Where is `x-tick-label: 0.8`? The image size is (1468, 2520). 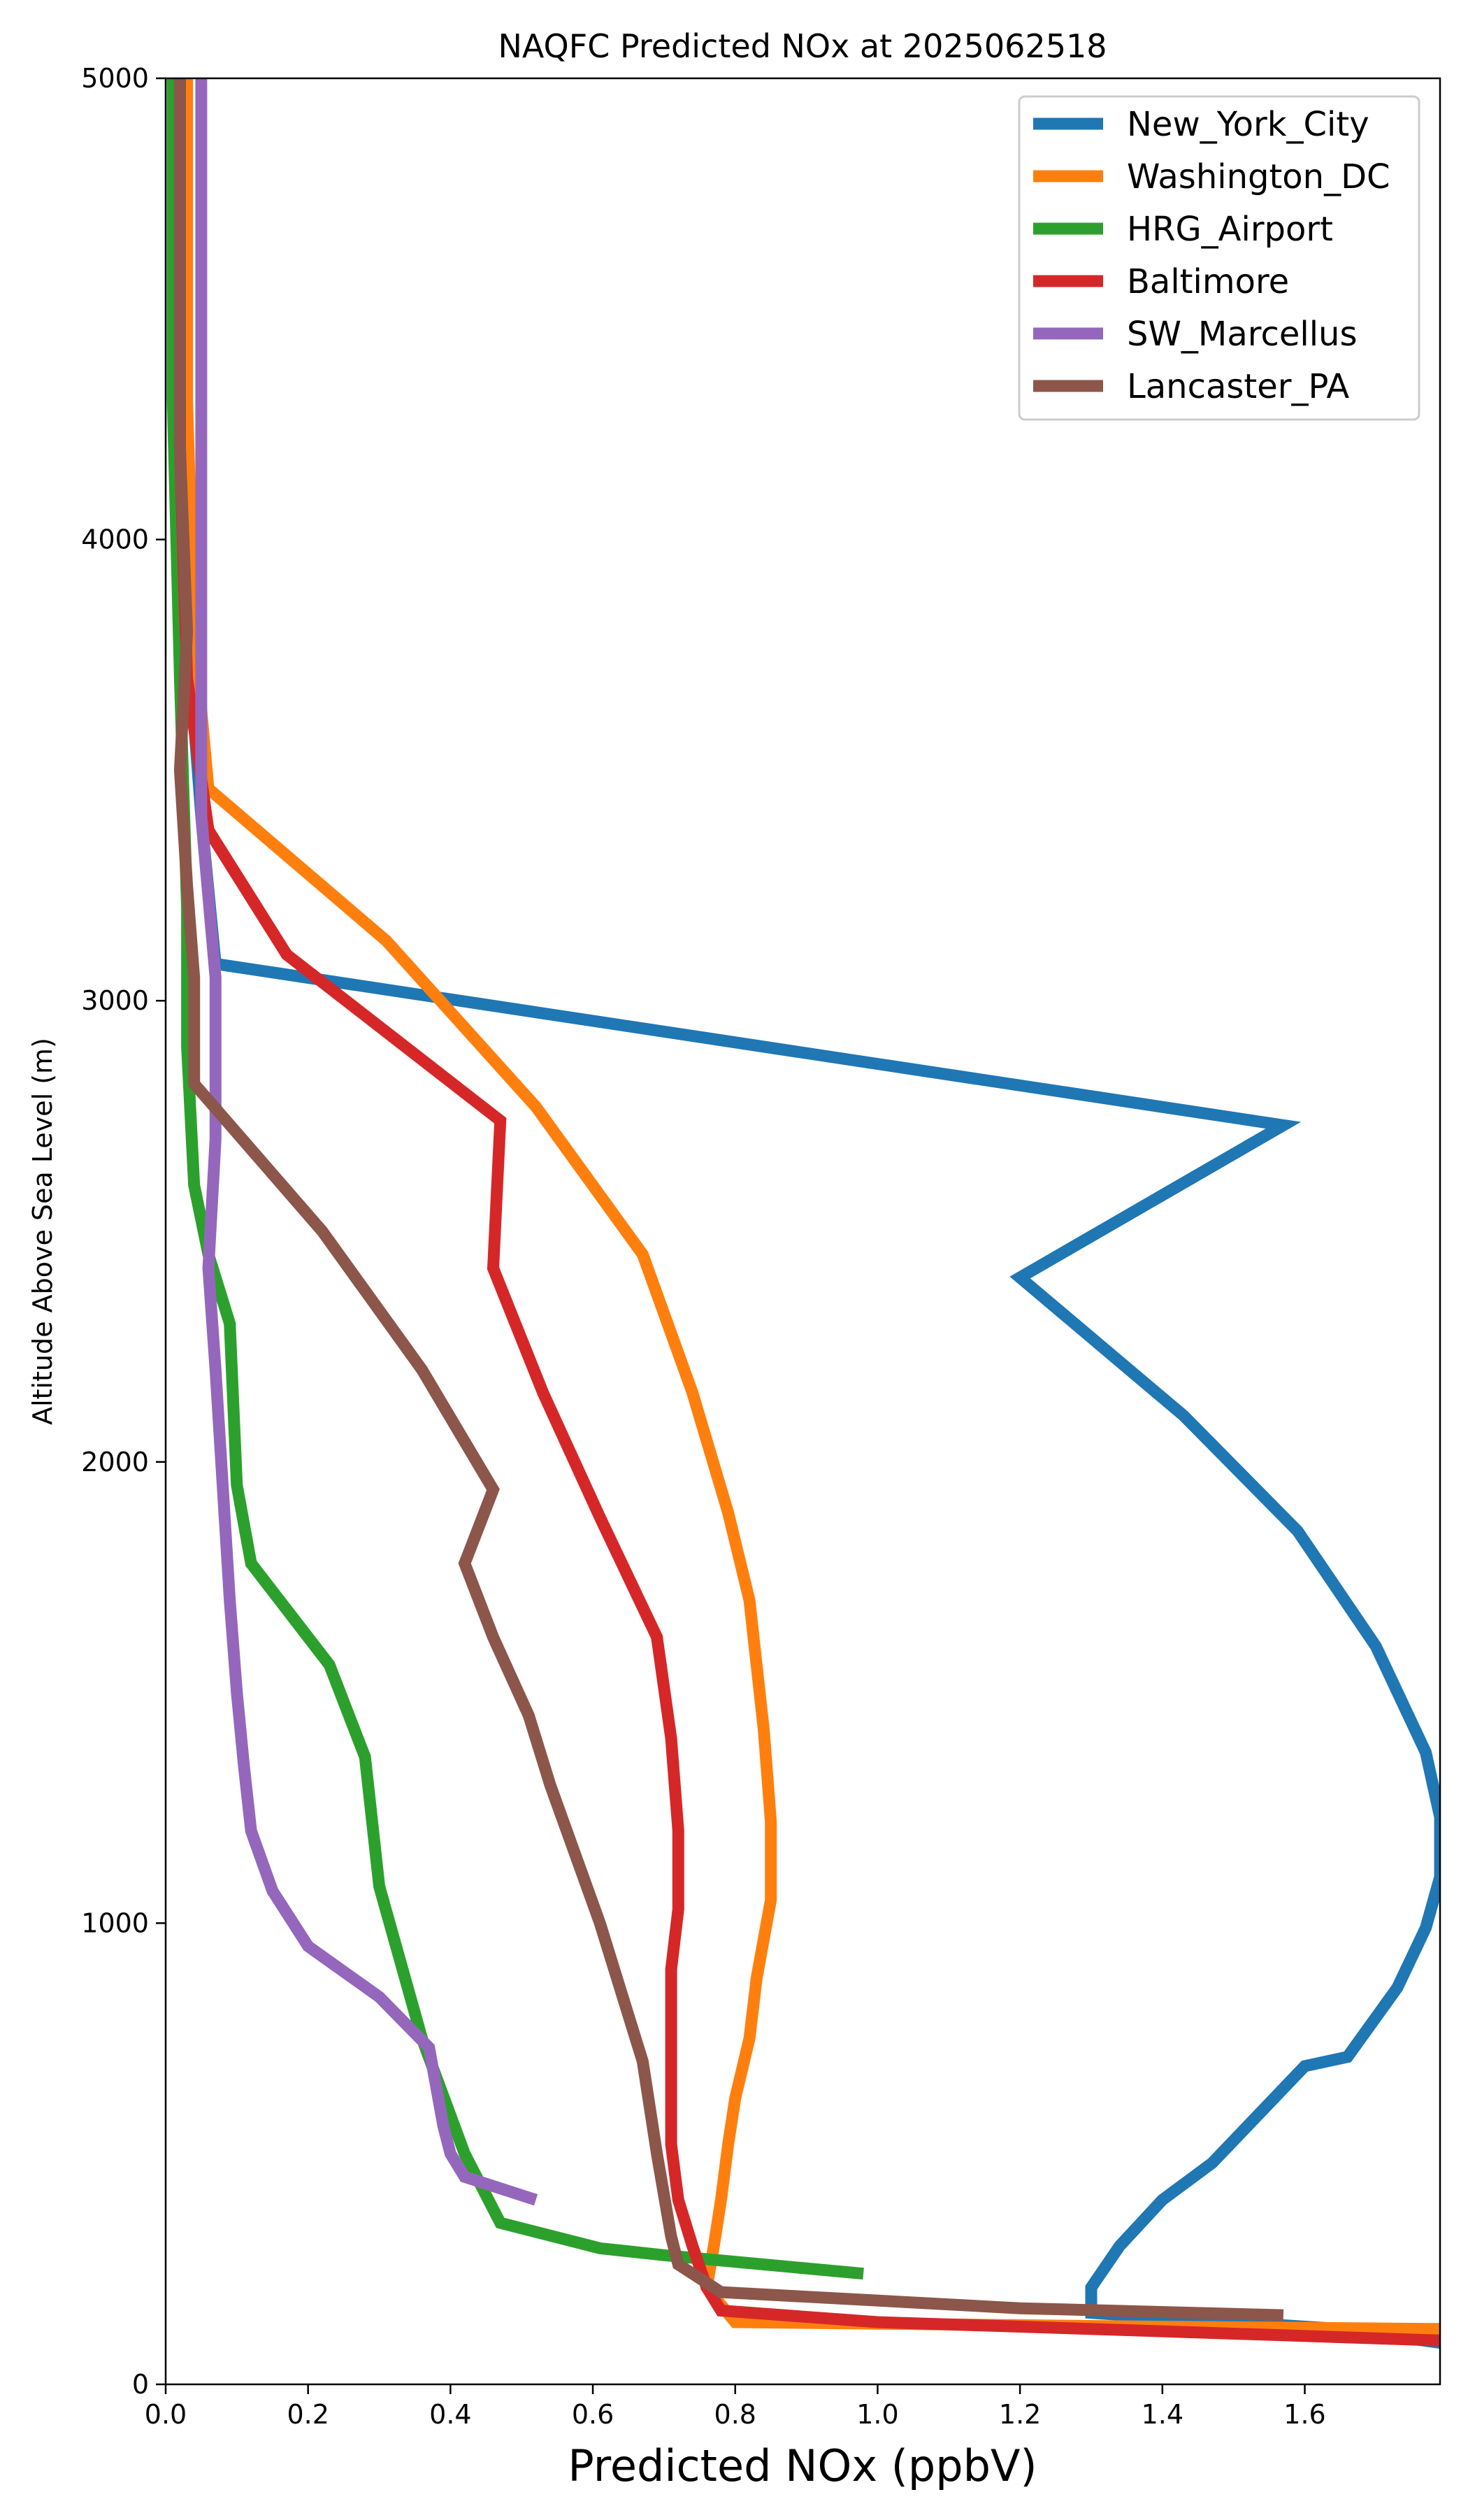
x-tick-label: 0.8 is located at coordinates (735, 2414).